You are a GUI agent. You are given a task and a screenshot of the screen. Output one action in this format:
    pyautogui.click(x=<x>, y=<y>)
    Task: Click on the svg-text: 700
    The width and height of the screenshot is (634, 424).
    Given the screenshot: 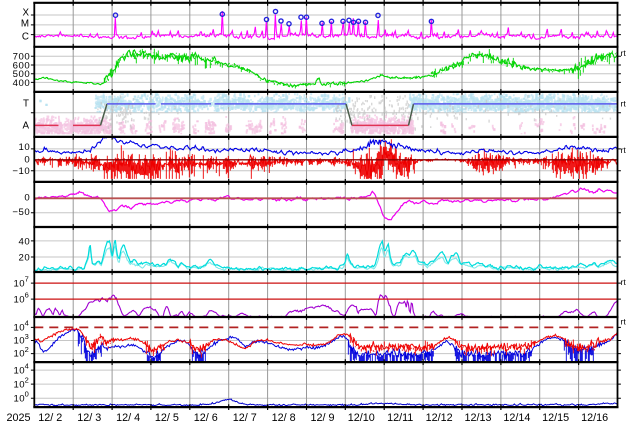 What is the action you would take?
    pyautogui.click(x=22, y=57)
    